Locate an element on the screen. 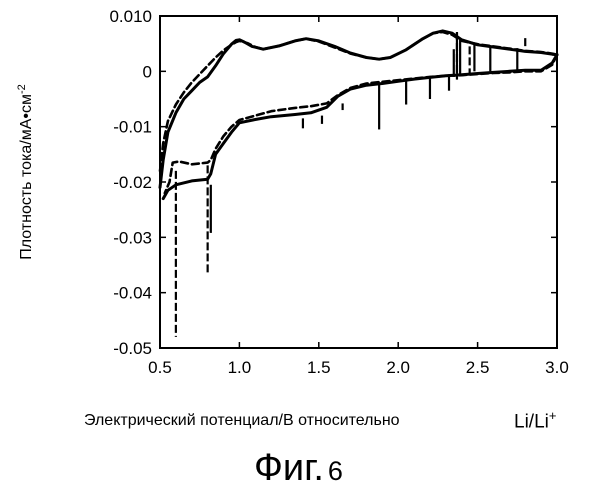 Image resolution: width=610 pixels, height=499 pixels. y-axis-label-exponent: -2 is located at coordinates (22, 89).